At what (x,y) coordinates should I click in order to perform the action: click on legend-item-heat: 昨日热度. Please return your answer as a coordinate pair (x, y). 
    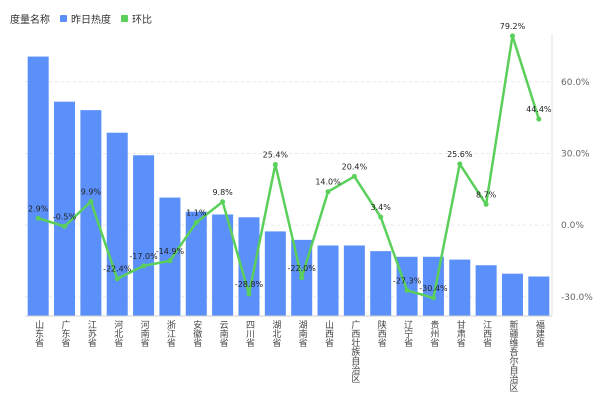
    Looking at the image, I should click on (85, 18).